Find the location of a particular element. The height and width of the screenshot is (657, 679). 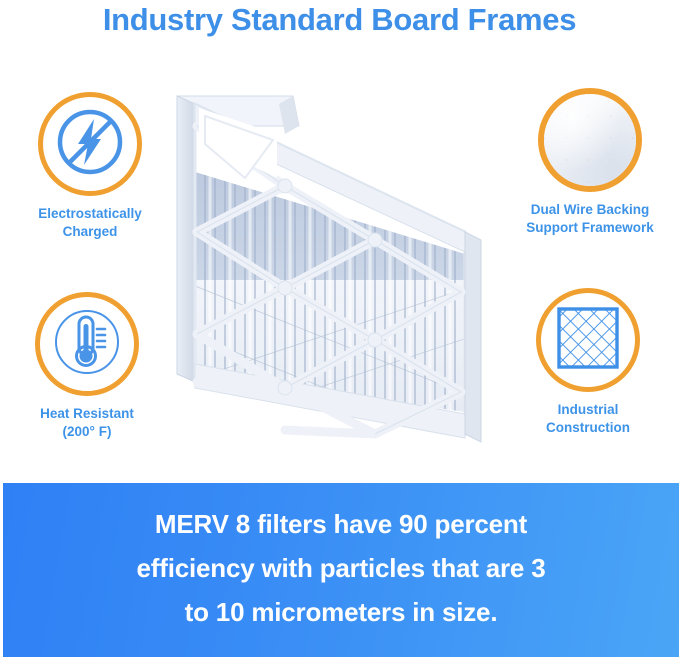

feature-caption-line1: Dual Wire Backing is located at coordinates (590, 209).